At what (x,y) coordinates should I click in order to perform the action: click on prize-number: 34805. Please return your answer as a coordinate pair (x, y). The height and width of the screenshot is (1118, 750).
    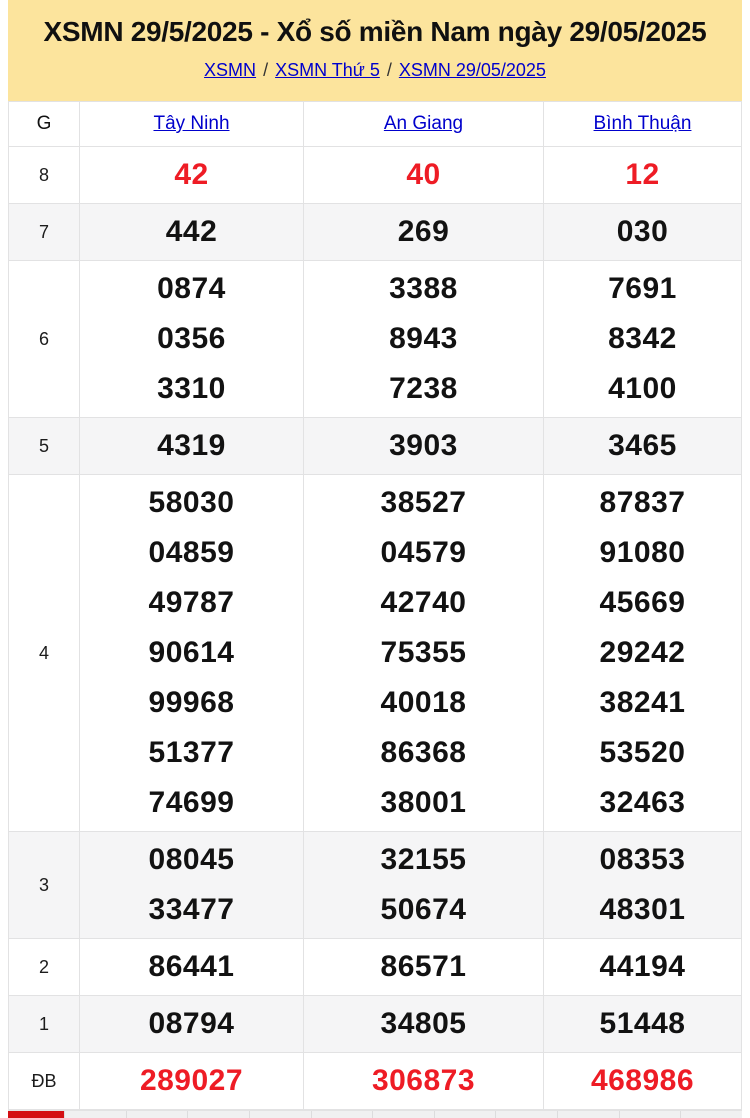
    Looking at the image, I should click on (423, 1023).